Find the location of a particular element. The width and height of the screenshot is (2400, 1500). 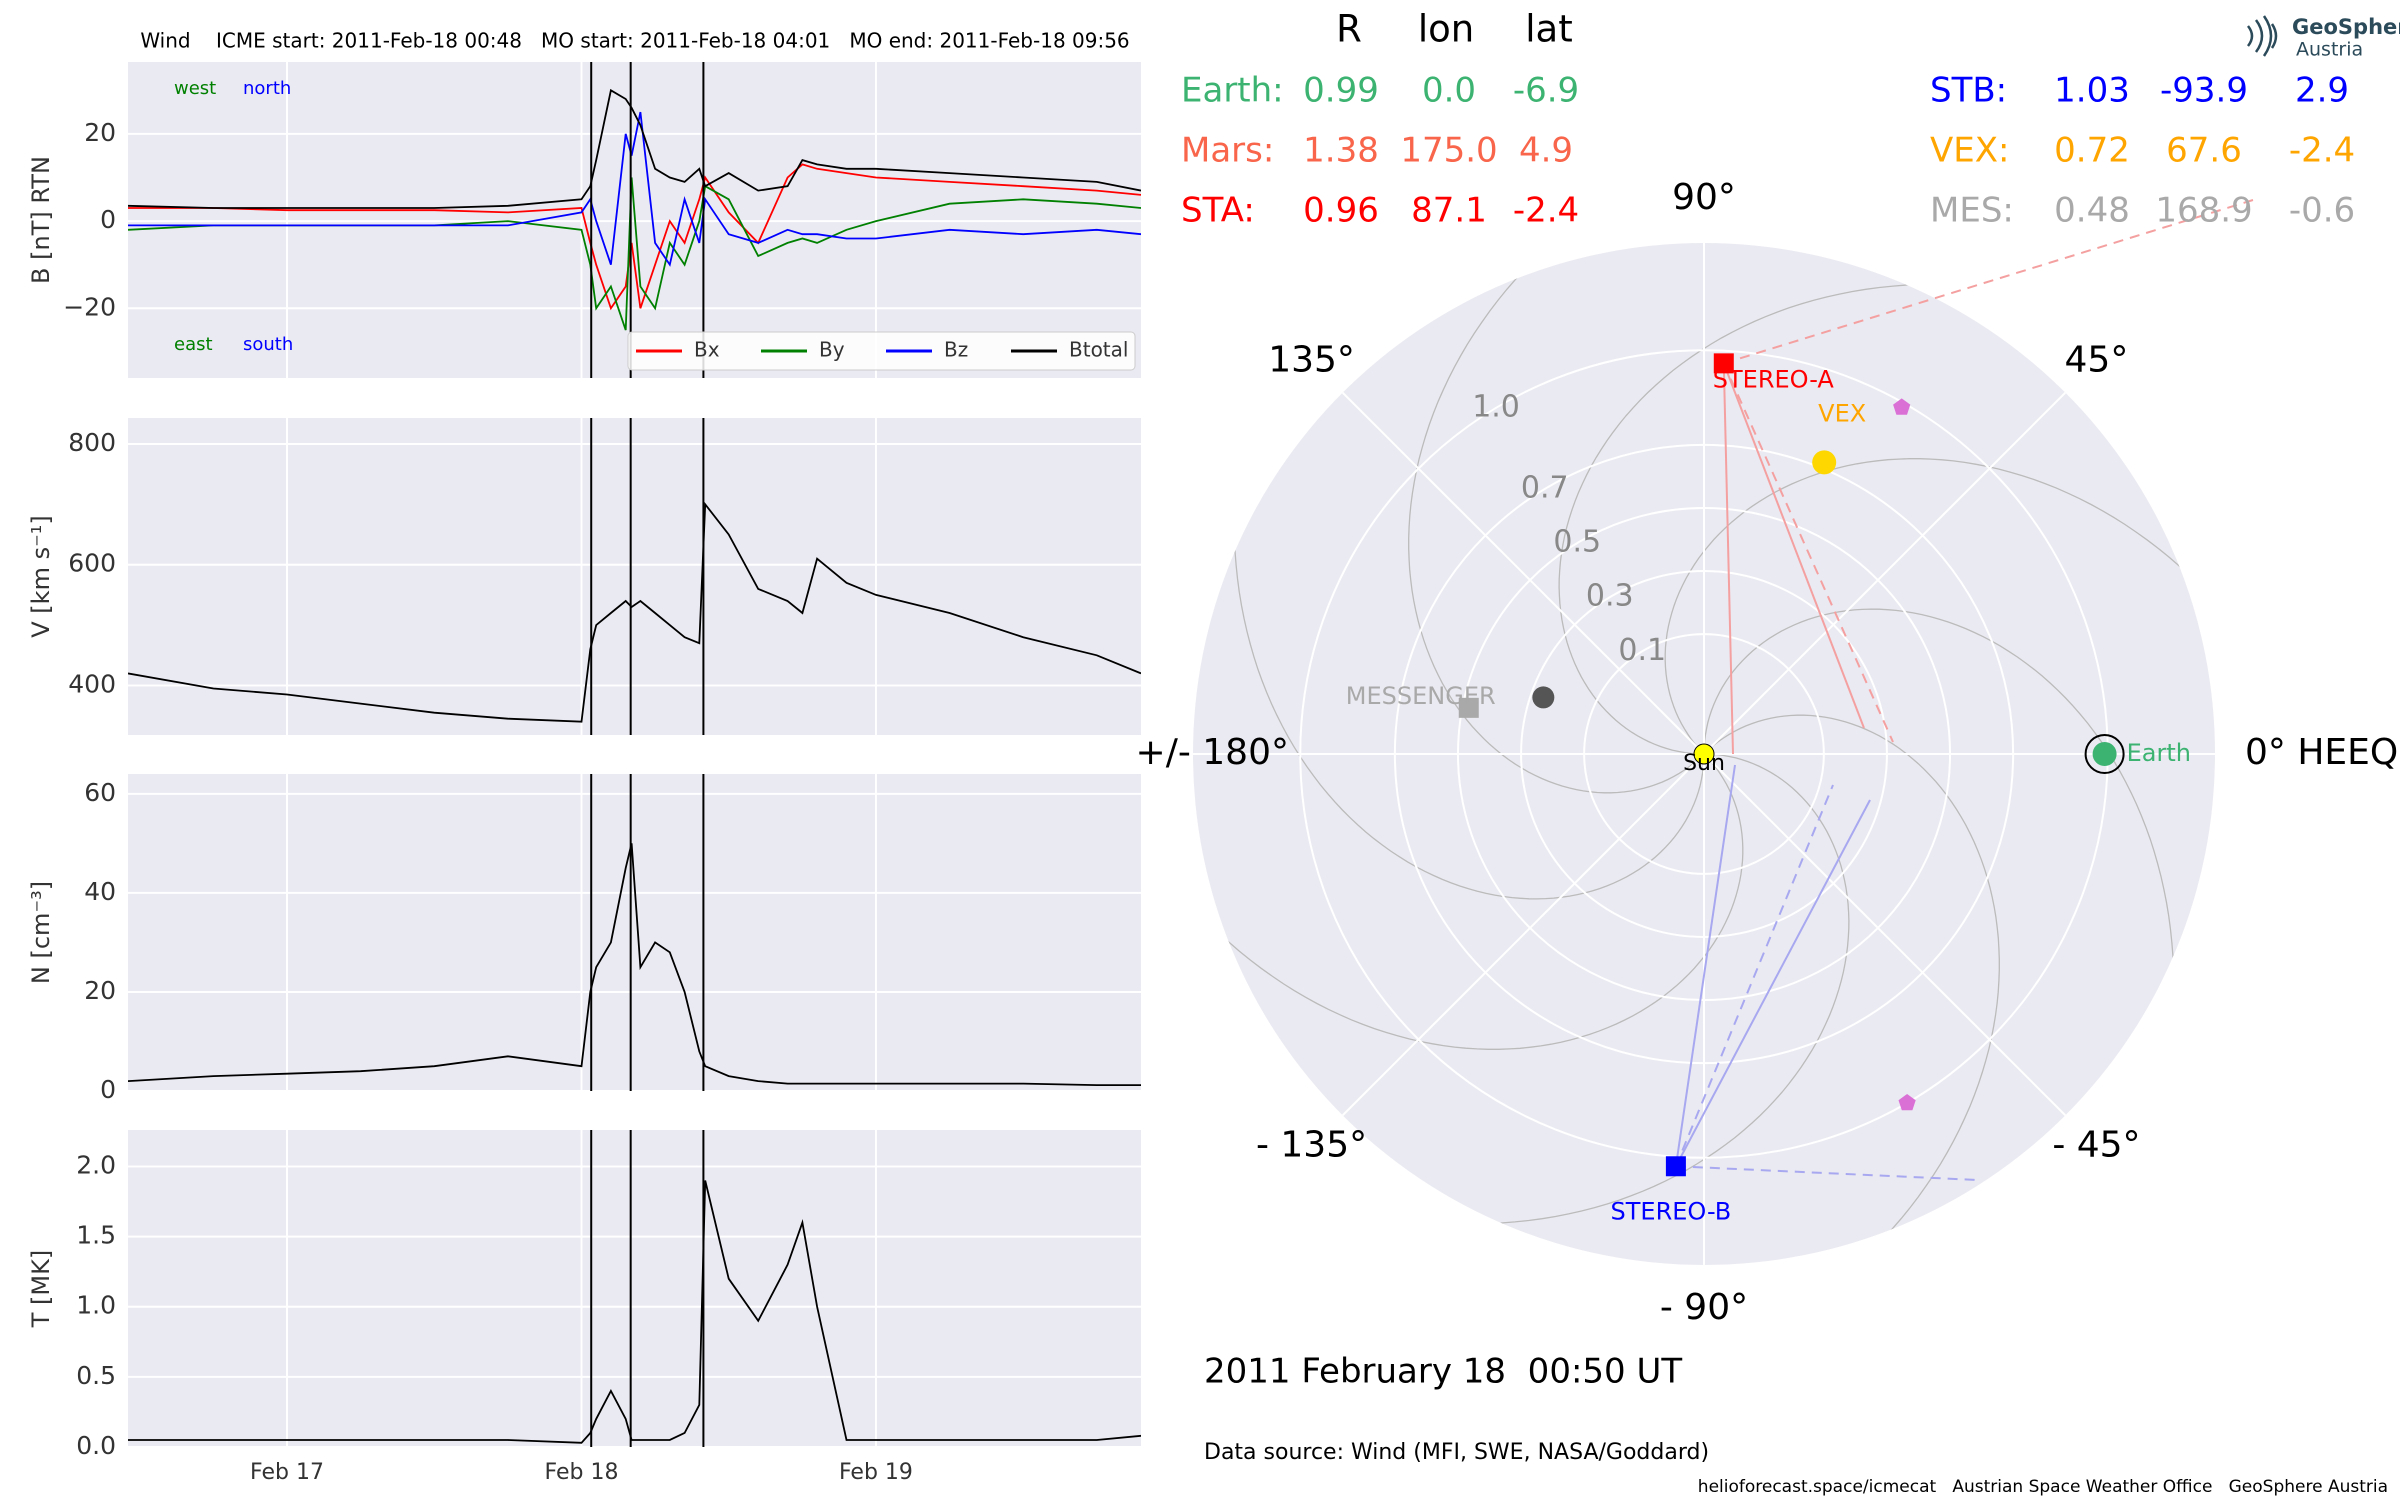

body-value: 175.0 is located at coordinates (1448, 151).